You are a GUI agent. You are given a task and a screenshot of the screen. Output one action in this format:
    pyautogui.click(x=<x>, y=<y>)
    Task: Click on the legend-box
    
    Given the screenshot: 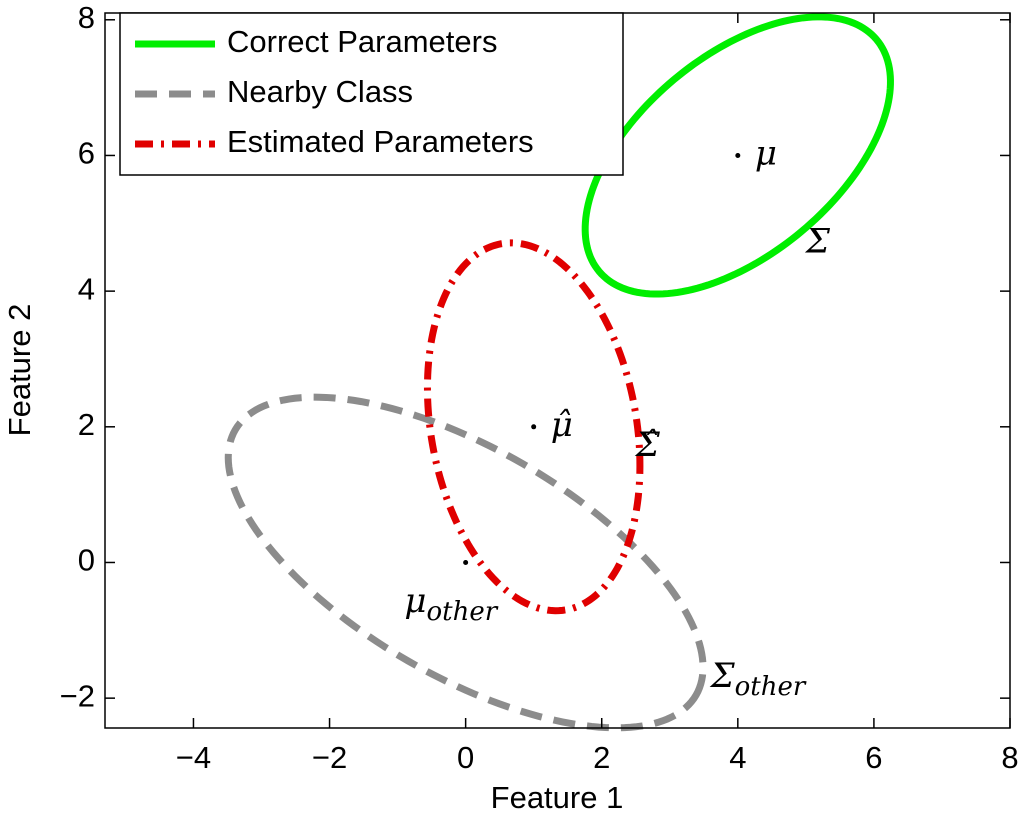 What is the action you would take?
    pyautogui.click(x=371, y=94)
    